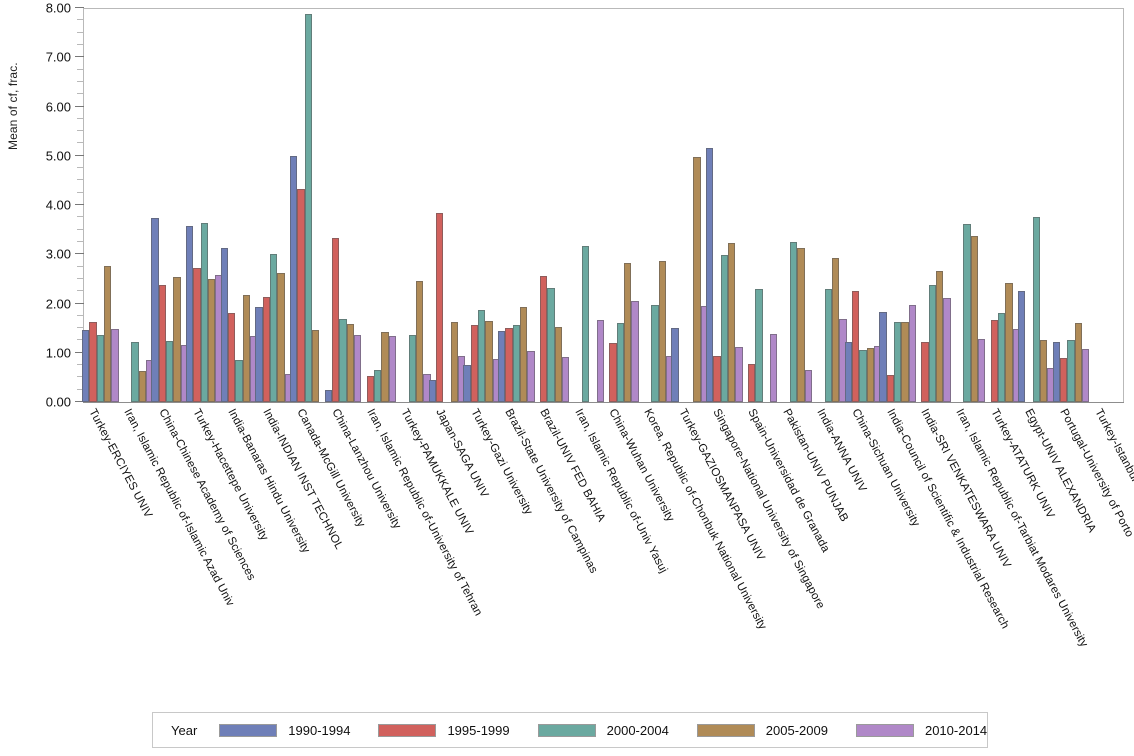 This screenshot has width=1134, height=756. I want to click on x-axis-tick-label: Canada-McGill University, so click(331, 468).